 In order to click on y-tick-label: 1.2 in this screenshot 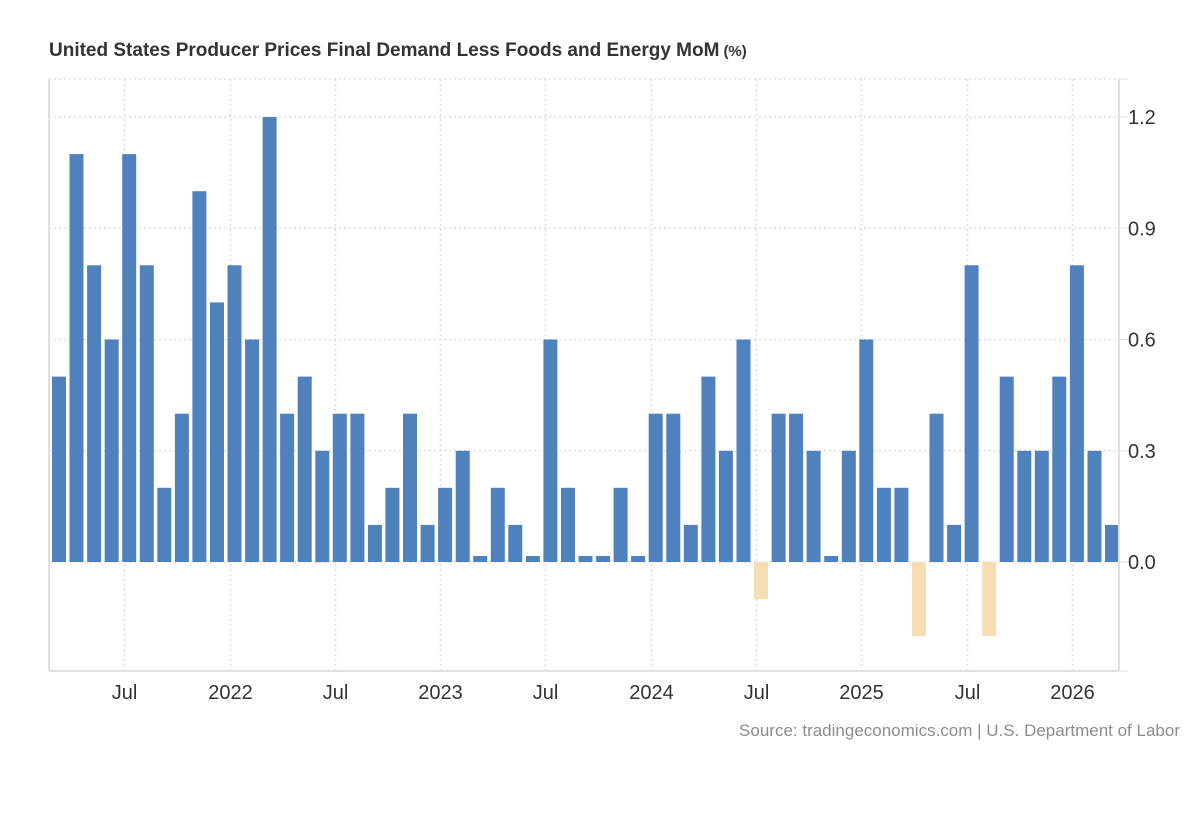, I will do `click(1142, 118)`.